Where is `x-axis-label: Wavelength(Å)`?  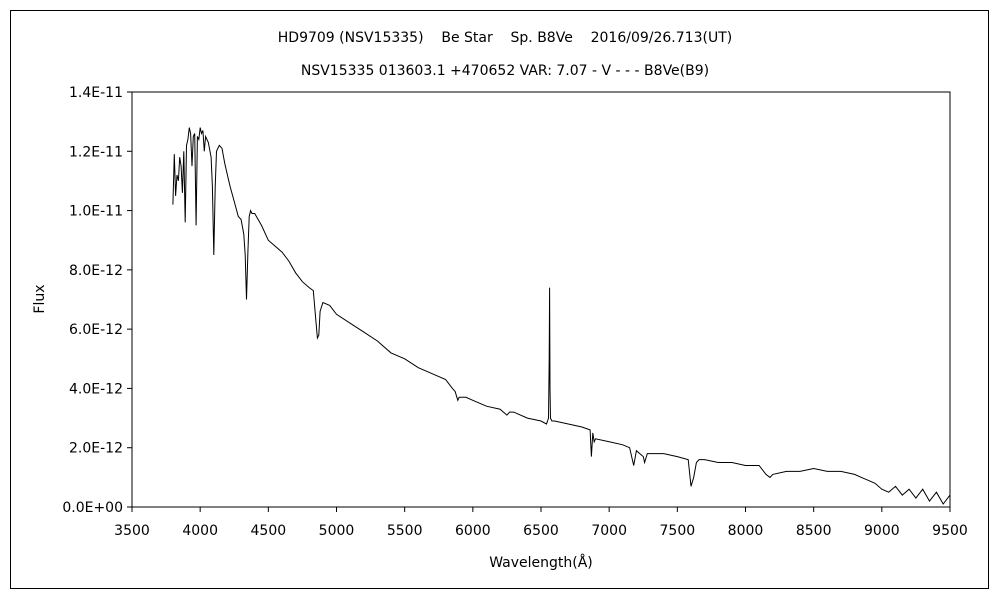 x-axis-label: Wavelength(Å) is located at coordinates (541, 562).